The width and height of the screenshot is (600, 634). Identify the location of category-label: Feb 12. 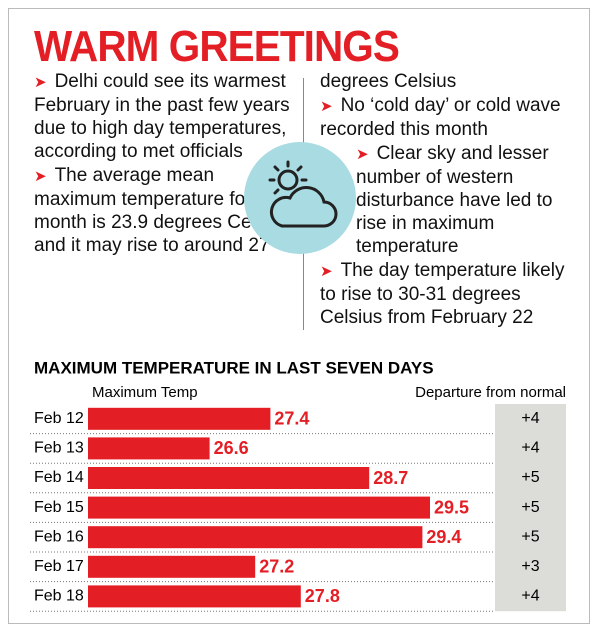
(59, 418).